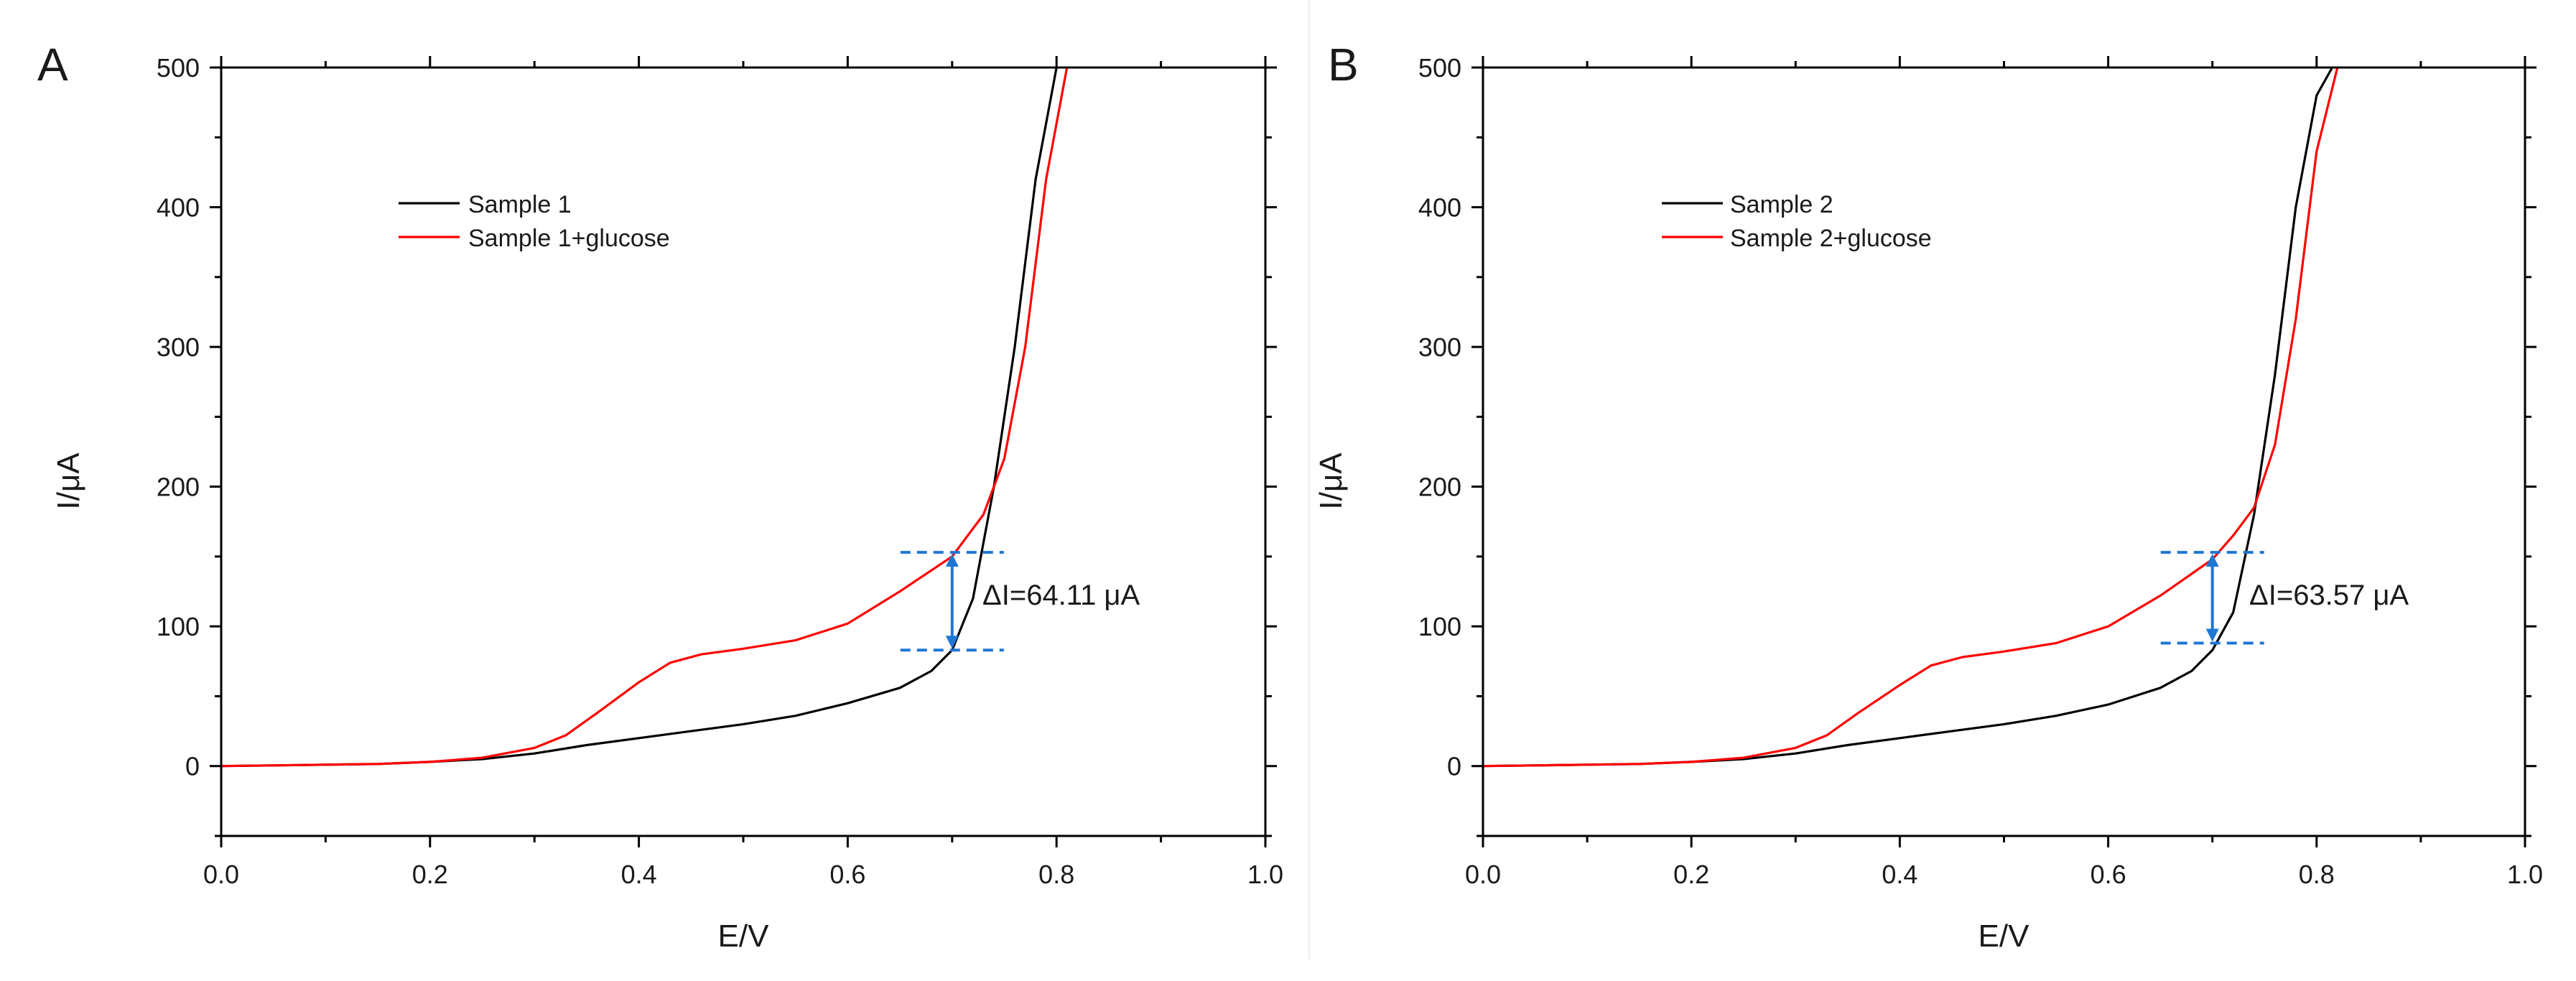 The height and width of the screenshot is (981, 2576). What do you see at coordinates (569, 222) in the screenshot?
I see `legend: Sample 1 Sample 1+glucose` at bounding box center [569, 222].